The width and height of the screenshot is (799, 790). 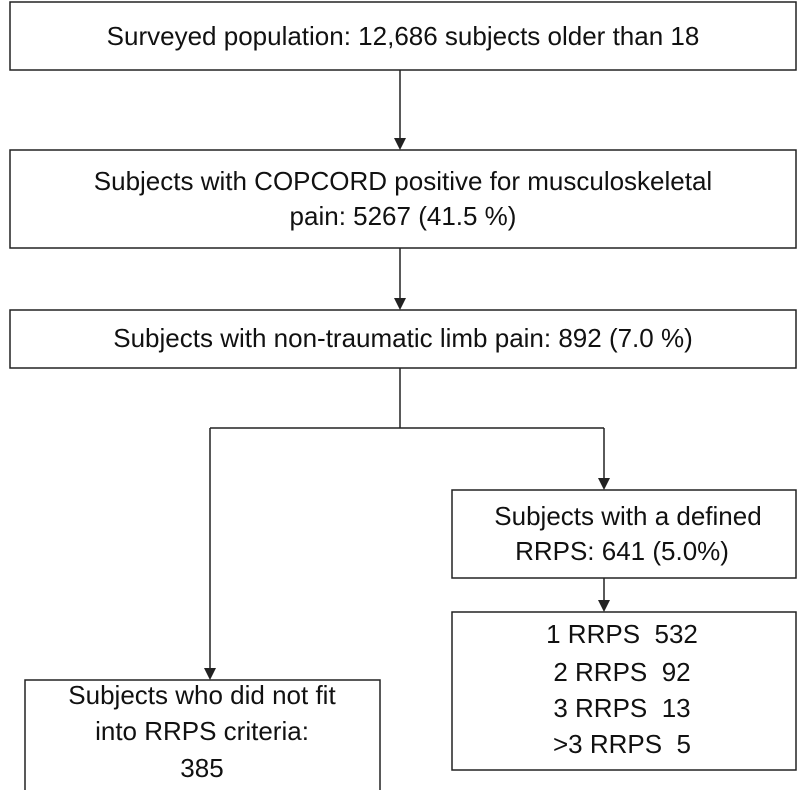 I want to click on node-text: 1 RRPS 532, so click(x=622, y=634).